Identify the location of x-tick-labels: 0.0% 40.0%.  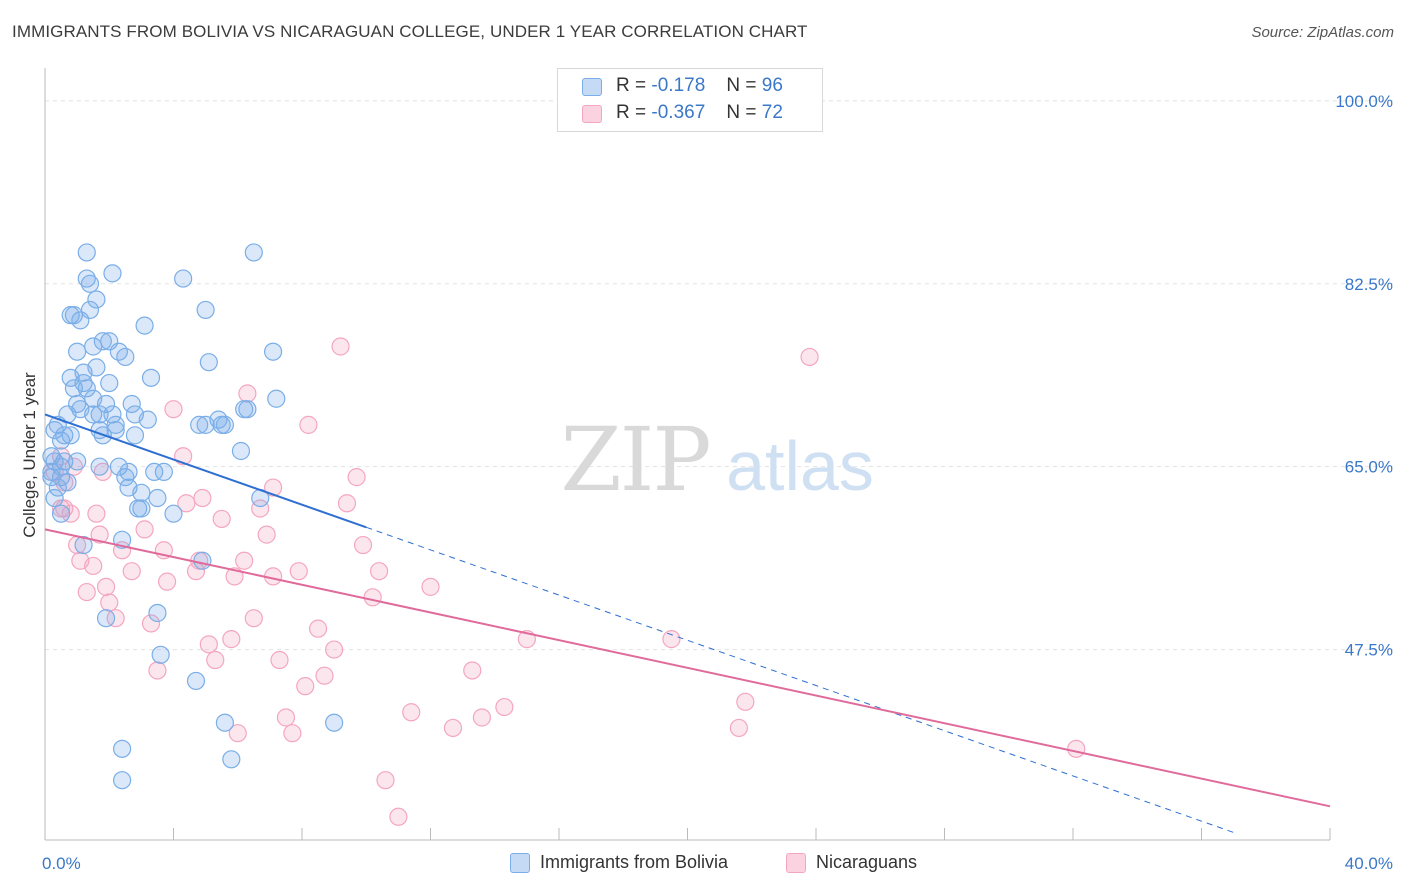
(717, 863).